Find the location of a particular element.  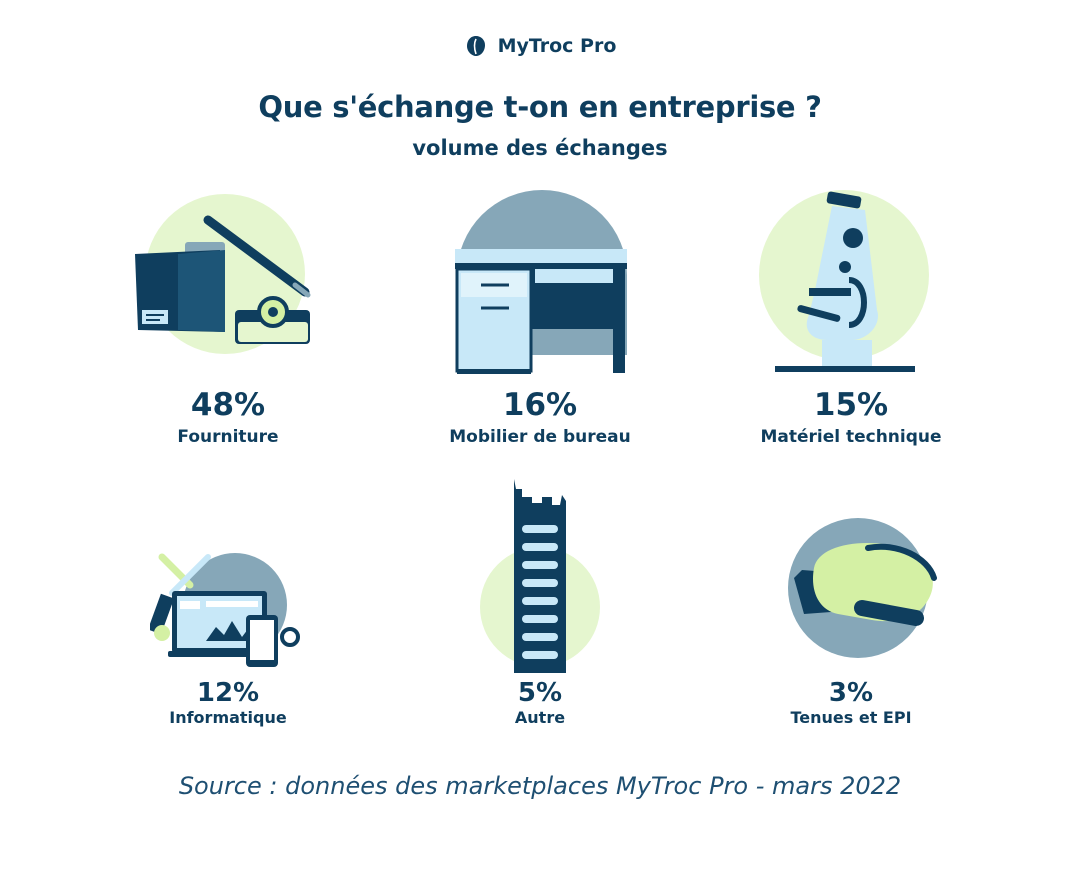

building-icon is located at coordinates (542, 575).